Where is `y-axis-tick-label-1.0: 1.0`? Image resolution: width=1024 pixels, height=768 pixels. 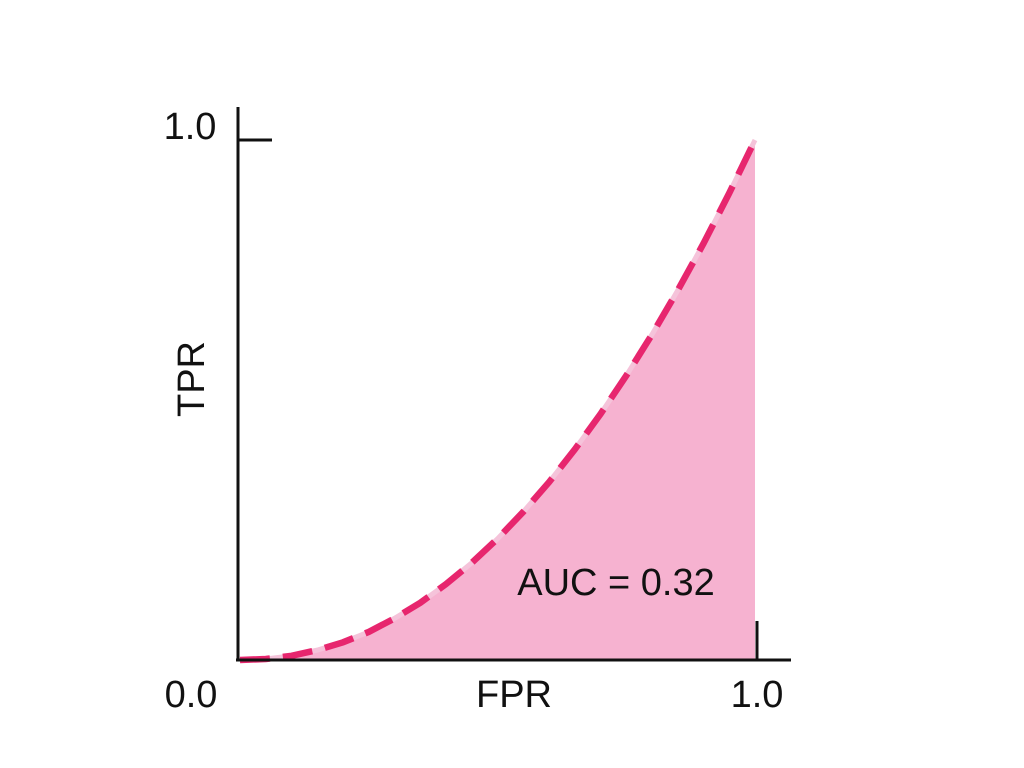
y-axis-tick-label-1.0: 1.0 is located at coordinates (190, 127).